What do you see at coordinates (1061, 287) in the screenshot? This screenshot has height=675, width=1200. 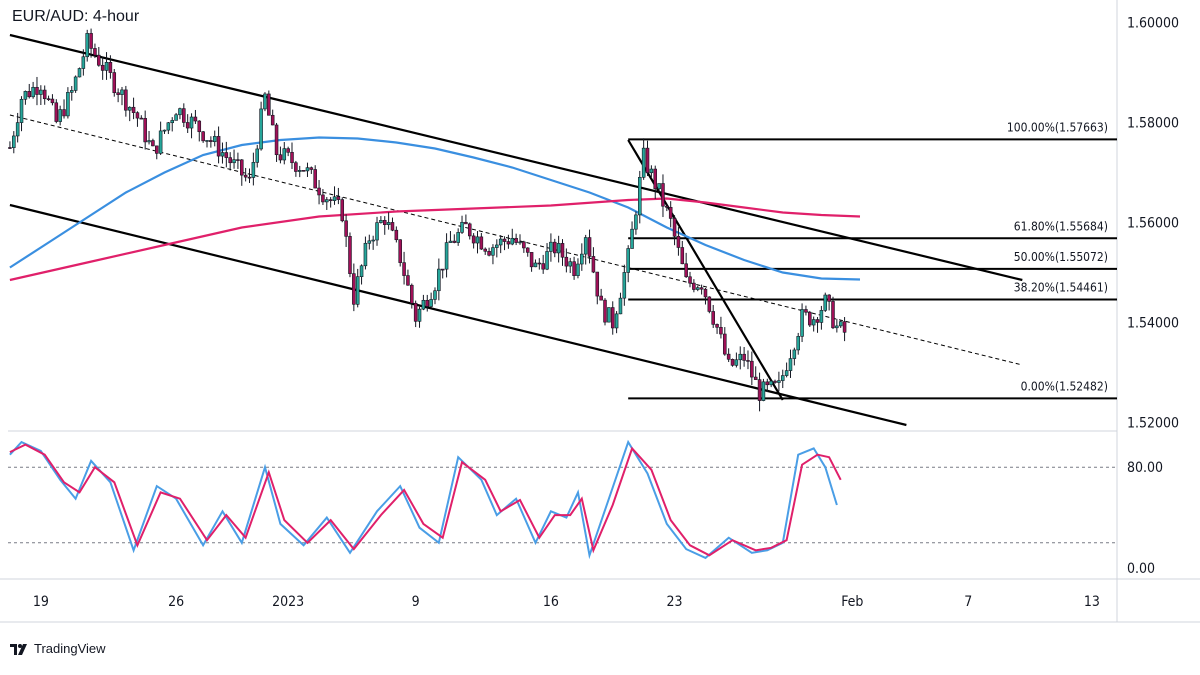 I see `fib-level-label: 38.20%(1.54461)` at bounding box center [1061, 287].